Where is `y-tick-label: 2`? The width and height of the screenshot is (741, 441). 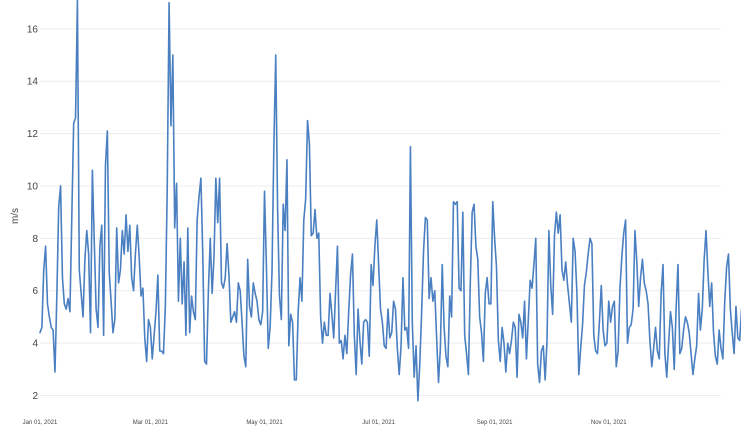
y-tick-label: 2 is located at coordinates (35, 396).